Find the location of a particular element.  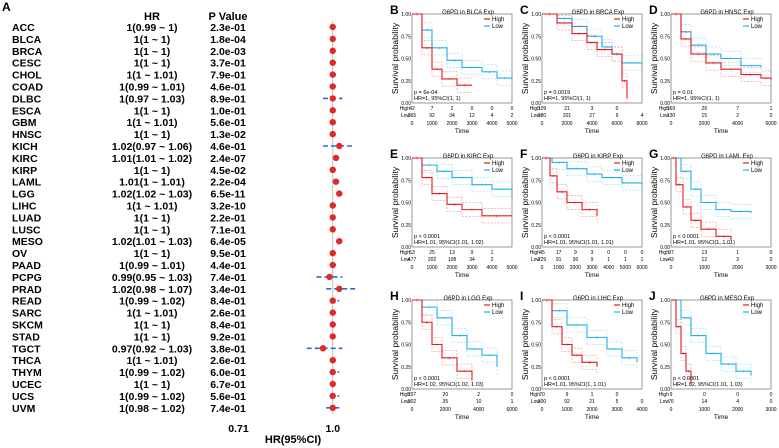

x-tick-label: 5000 is located at coordinates (511, 268).